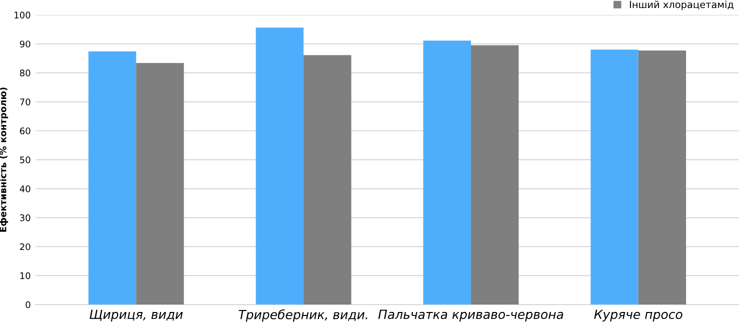 The height and width of the screenshot is (331, 744). What do you see at coordinates (303, 315) in the screenshot?
I see `x-tick-label: Триреберник, види.` at bounding box center [303, 315].